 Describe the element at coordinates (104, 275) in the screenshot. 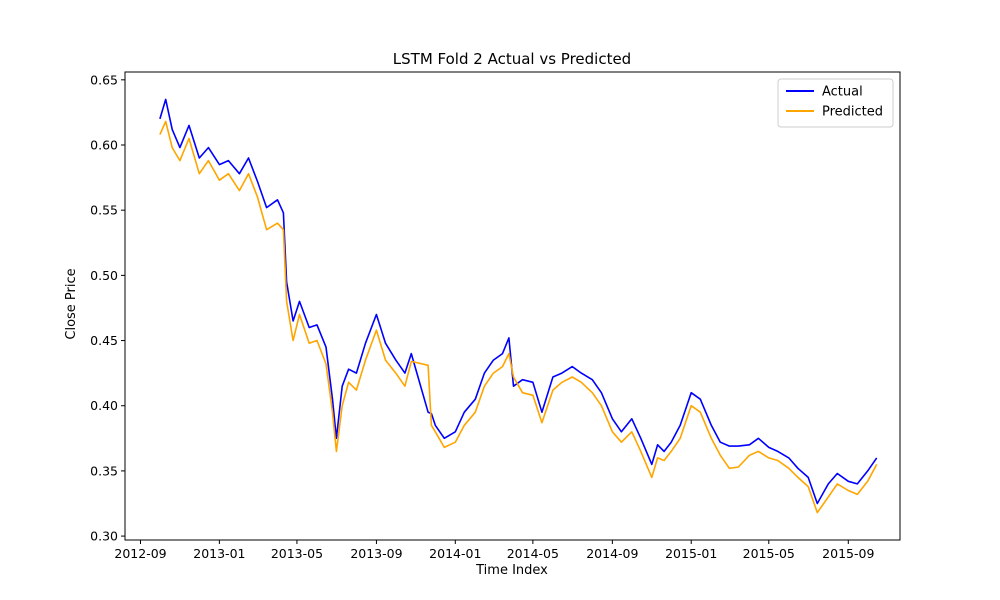

I see `y-tick-label: 0.50` at that location.